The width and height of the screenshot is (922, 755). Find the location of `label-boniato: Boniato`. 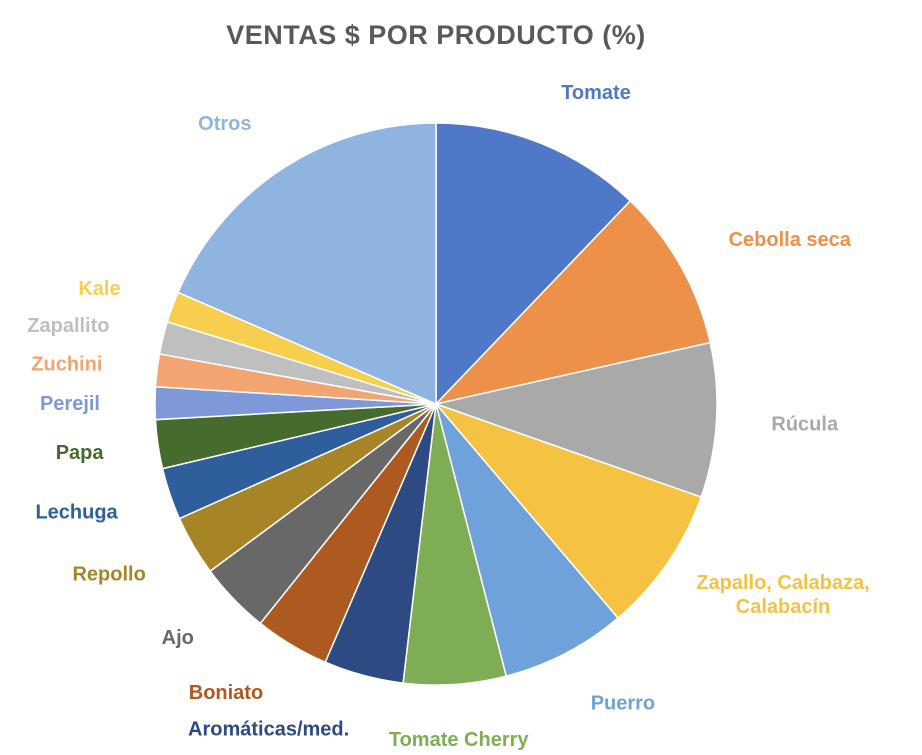

label-boniato: Boniato is located at coordinates (226, 693).